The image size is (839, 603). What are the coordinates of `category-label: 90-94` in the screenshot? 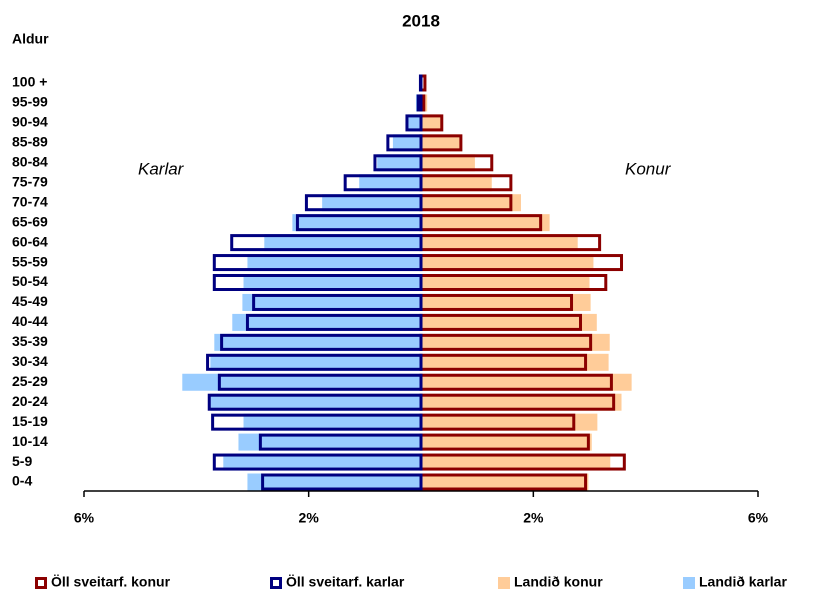 It's located at (30, 122).